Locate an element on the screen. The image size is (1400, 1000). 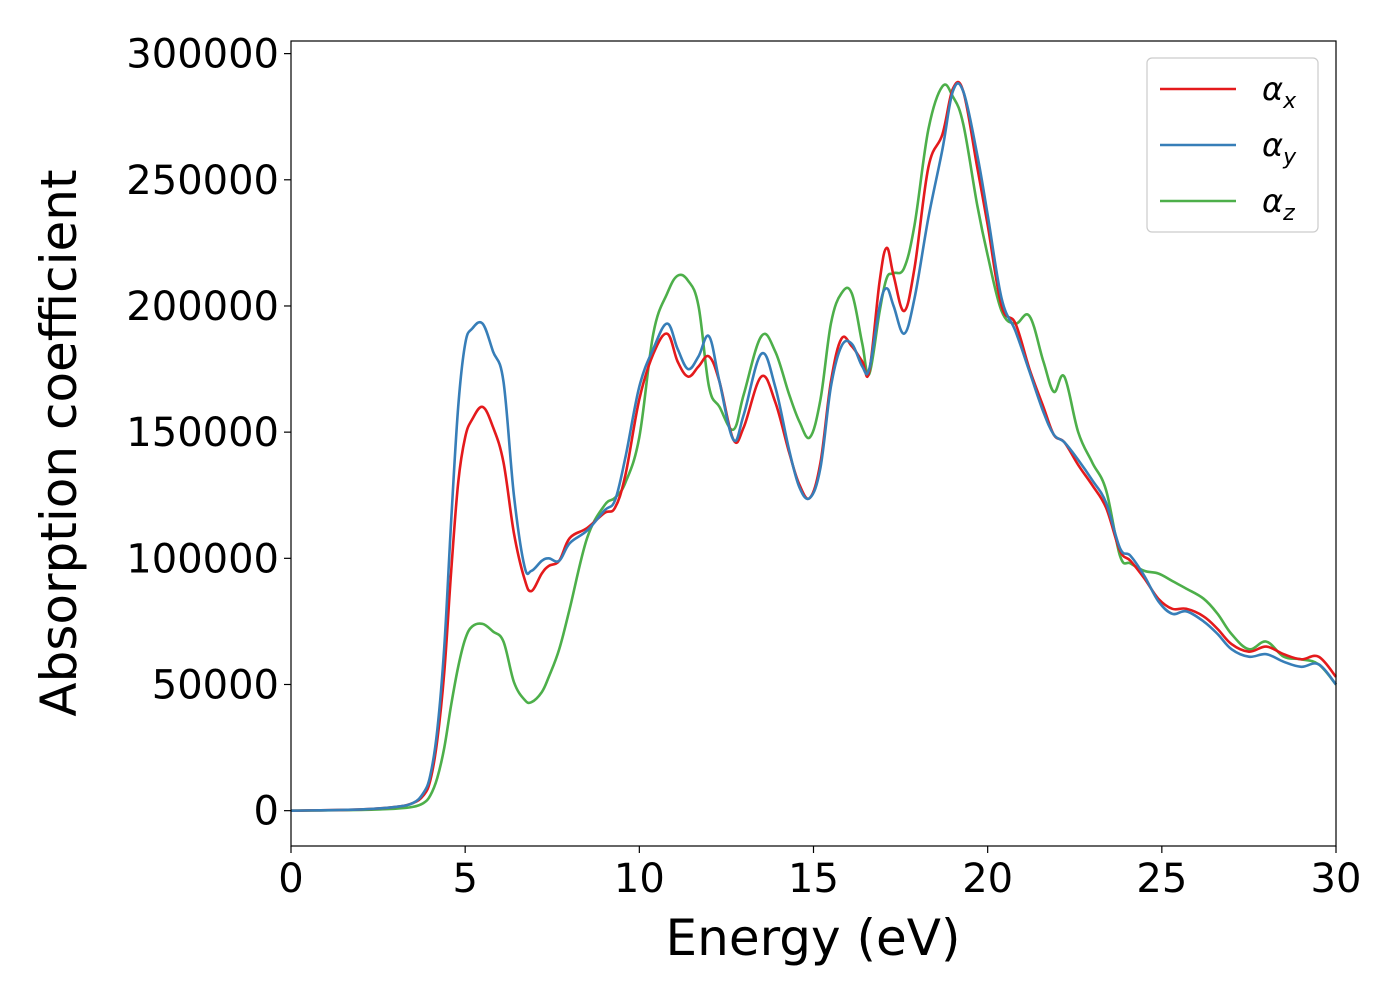
y-axis: 0 50000 100000 150000 200000 250000 300000 is located at coordinates (208, 433).